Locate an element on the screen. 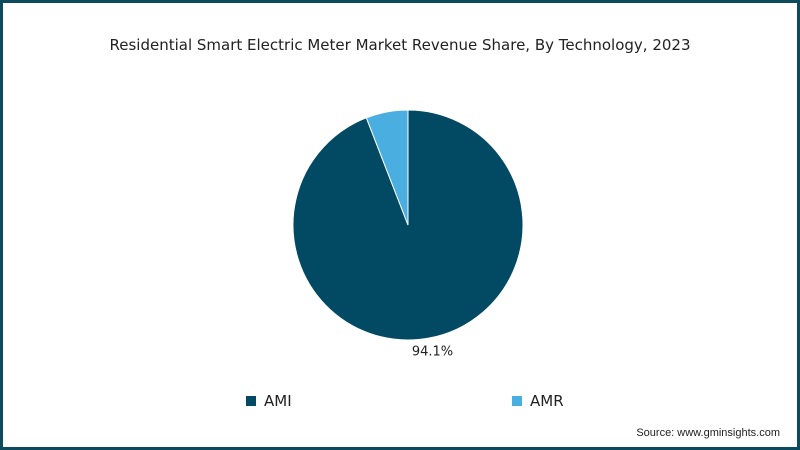 The height and width of the screenshot is (450, 800). legend-swatch-ami is located at coordinates (251, 401).